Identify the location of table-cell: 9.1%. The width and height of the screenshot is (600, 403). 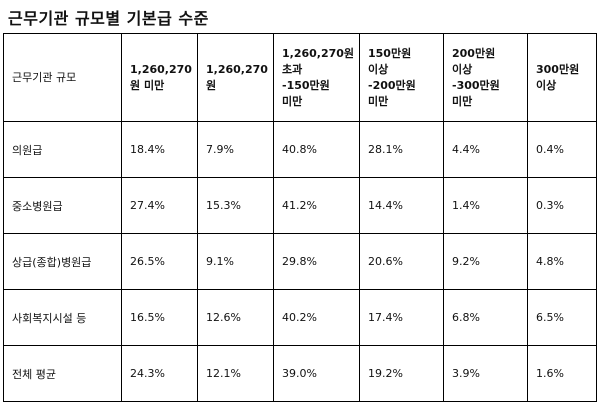
(235, 261).